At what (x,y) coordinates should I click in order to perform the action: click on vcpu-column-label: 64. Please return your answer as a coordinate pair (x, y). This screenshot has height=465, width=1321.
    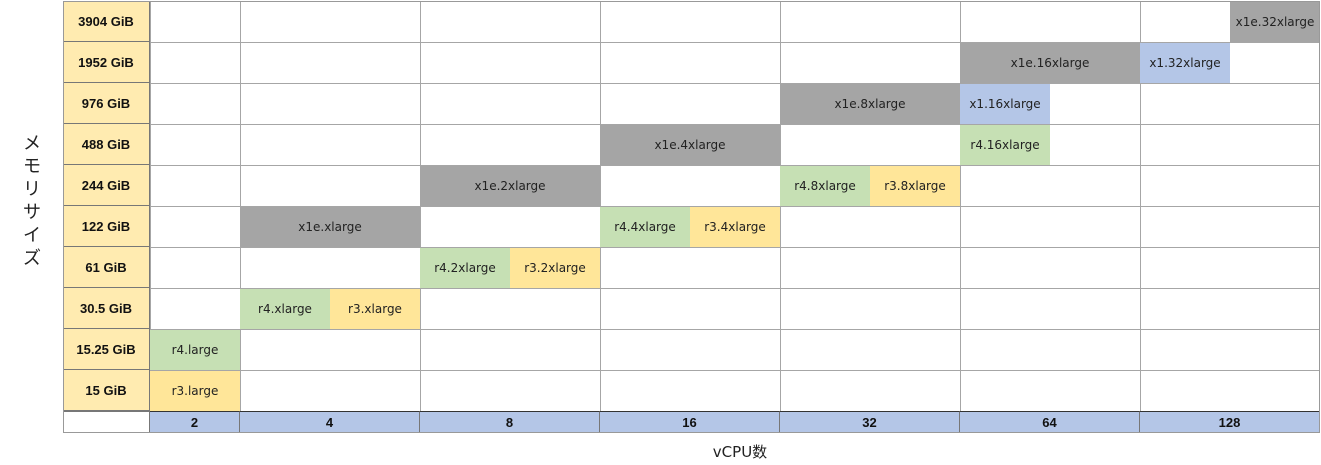
    Looking at the image, I should click on (1050, 422).